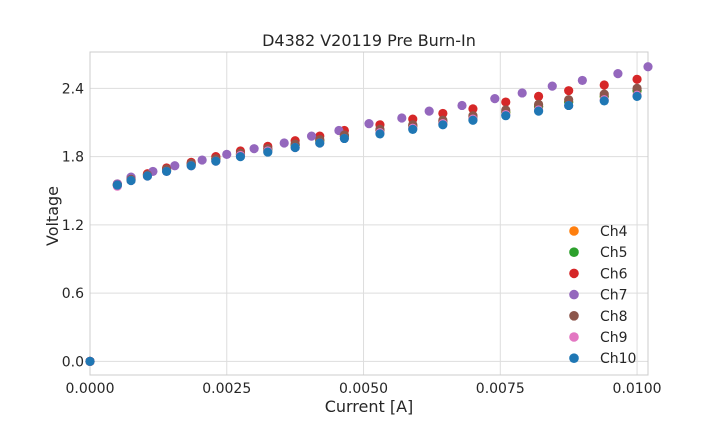 Image resolution: width=720 pixels, height=436 pixels. Describe the element at coordinates (614, 274) in the screenshot. I see `legend-label: Ch6` at that location.